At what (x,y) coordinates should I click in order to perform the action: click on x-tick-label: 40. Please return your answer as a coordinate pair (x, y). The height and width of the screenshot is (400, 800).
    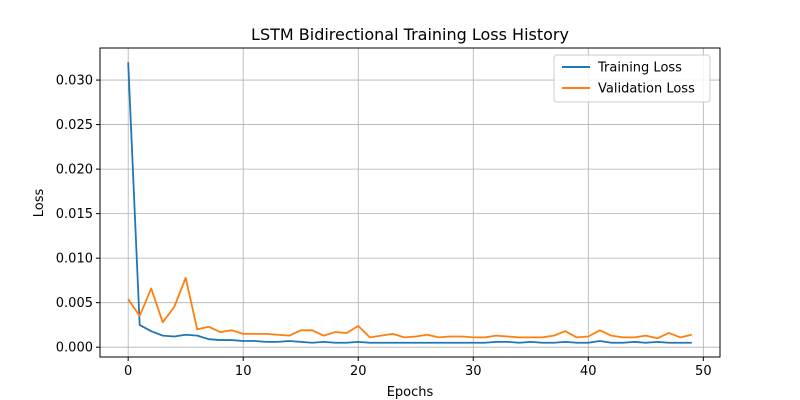
    Looking at the image, I should click on (588, 371).